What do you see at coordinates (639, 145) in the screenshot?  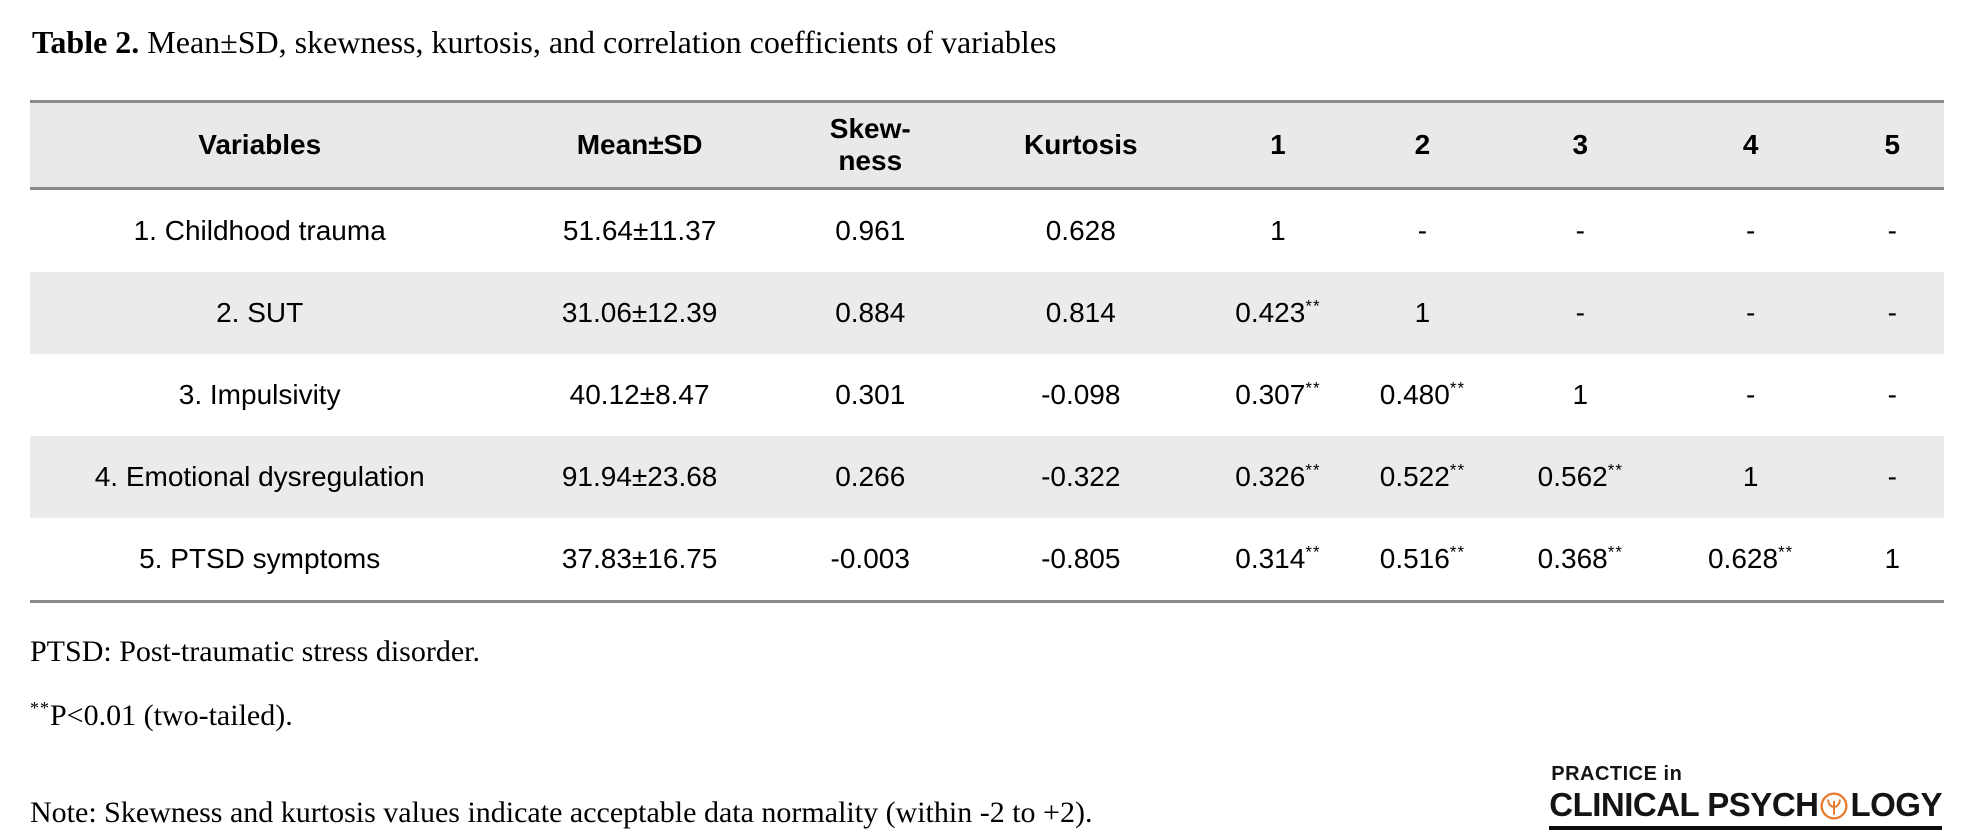 I see `column-header: Mean±SD` at bounding box center [639, 145].